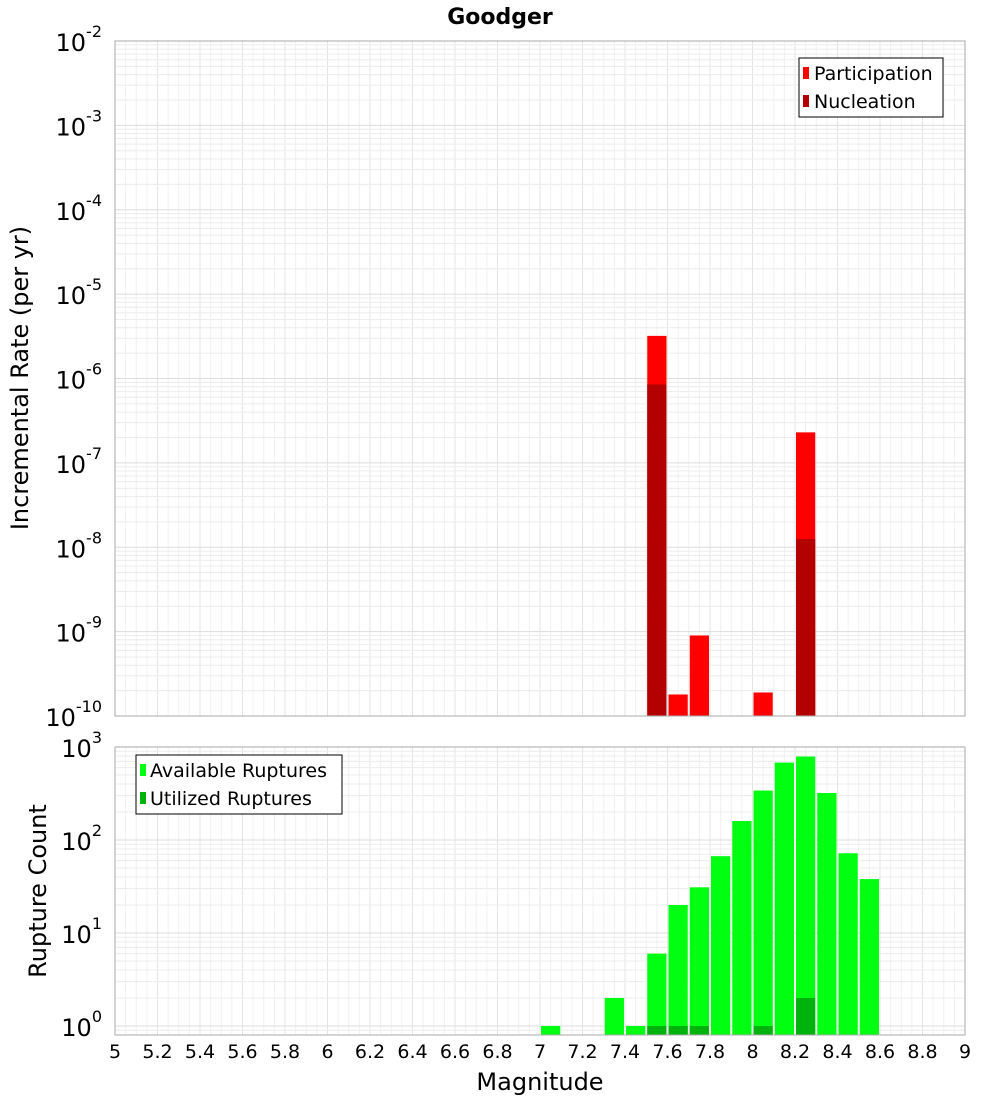 This screenshot has width=1000, height=1100. I want to click on x-tick-label: 6, so click(327, 1052).